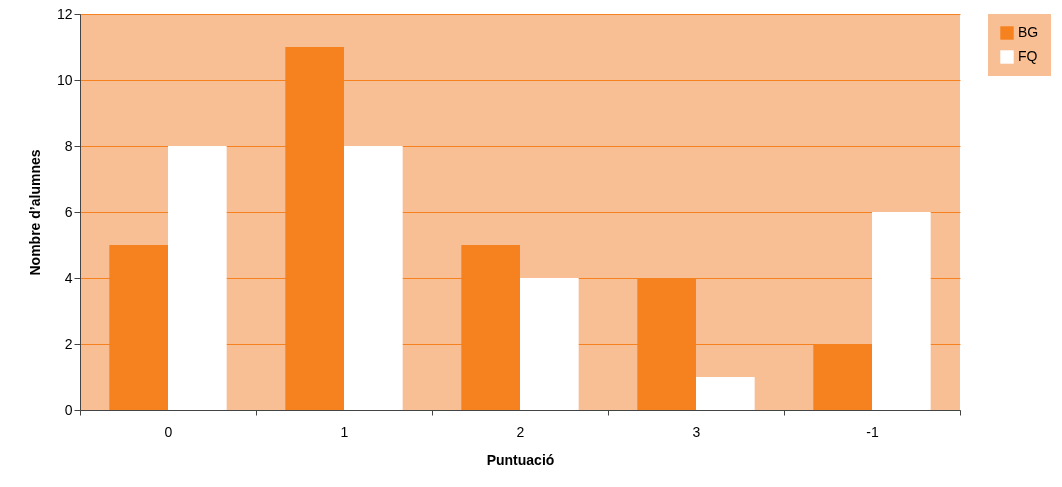 The width and height of the screenshot is (1062, 487). Describe the element at coordinates (520, 459) in the screenshot. I see `x-axis-title: Puntuació` at that location.